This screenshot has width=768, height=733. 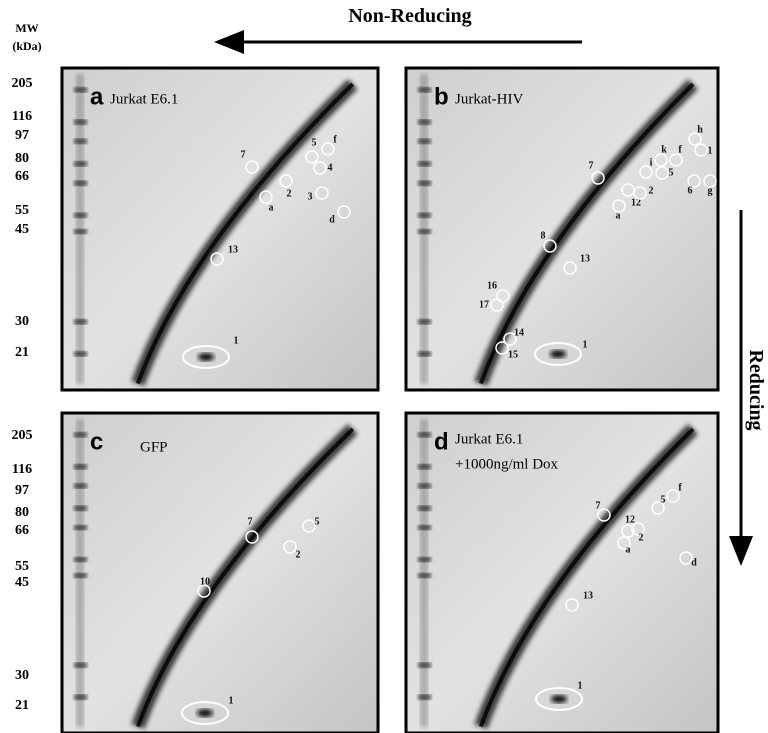 I want to click on panel-title: Jurkat E6.1, so click(x=489, y=439).